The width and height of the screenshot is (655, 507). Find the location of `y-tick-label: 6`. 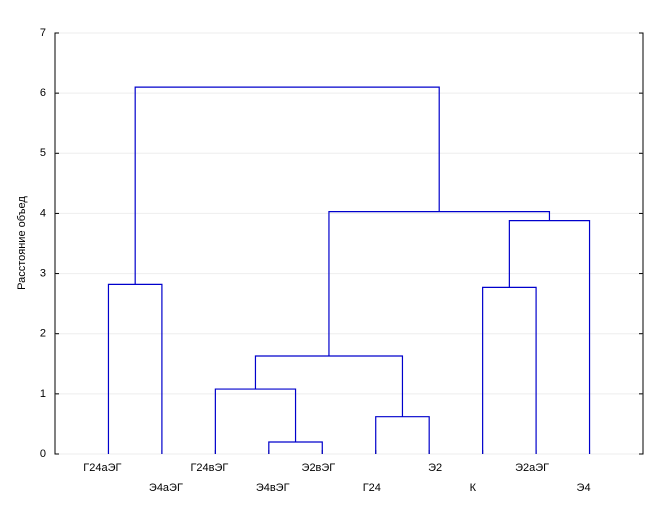

y-tick-label: 6 is located at coordinates (43, 93).